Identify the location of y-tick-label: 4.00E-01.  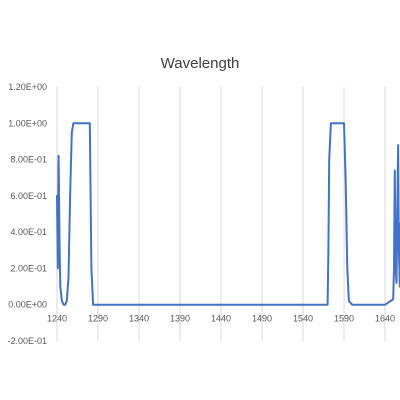
(28, 232).